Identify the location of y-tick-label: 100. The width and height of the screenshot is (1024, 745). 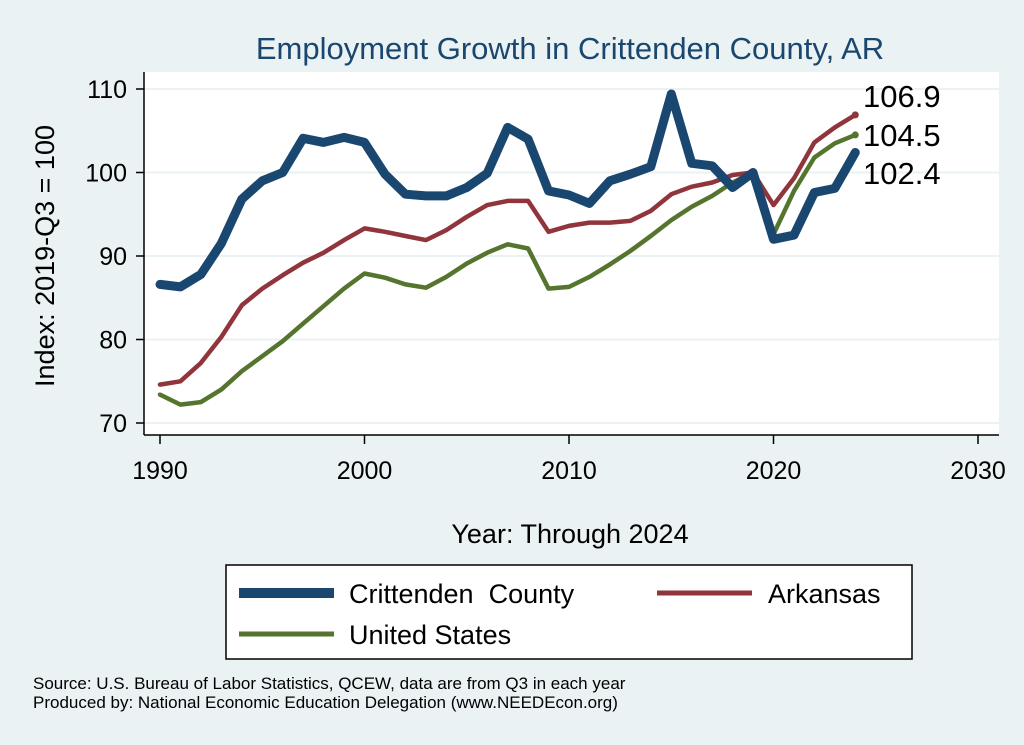
(106, 174).